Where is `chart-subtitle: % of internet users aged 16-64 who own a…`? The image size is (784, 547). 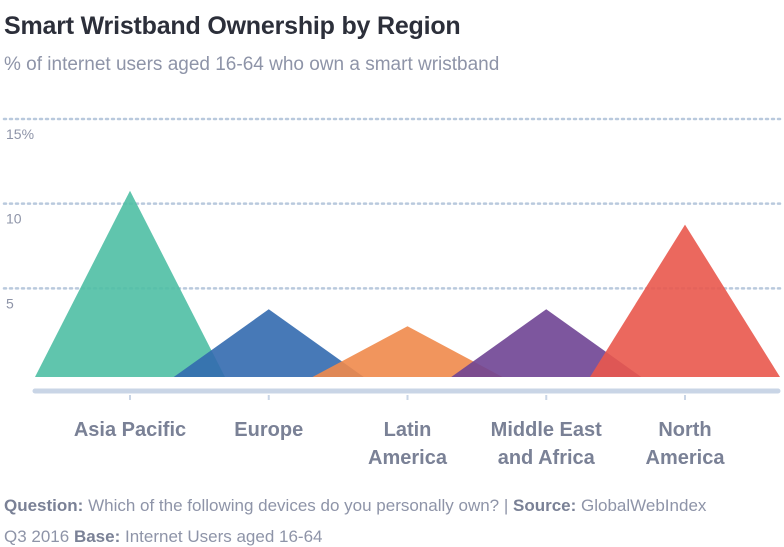 chart-subtitle: % of internet users aged 16-64 who own a… is located at coordinates (252, 64).